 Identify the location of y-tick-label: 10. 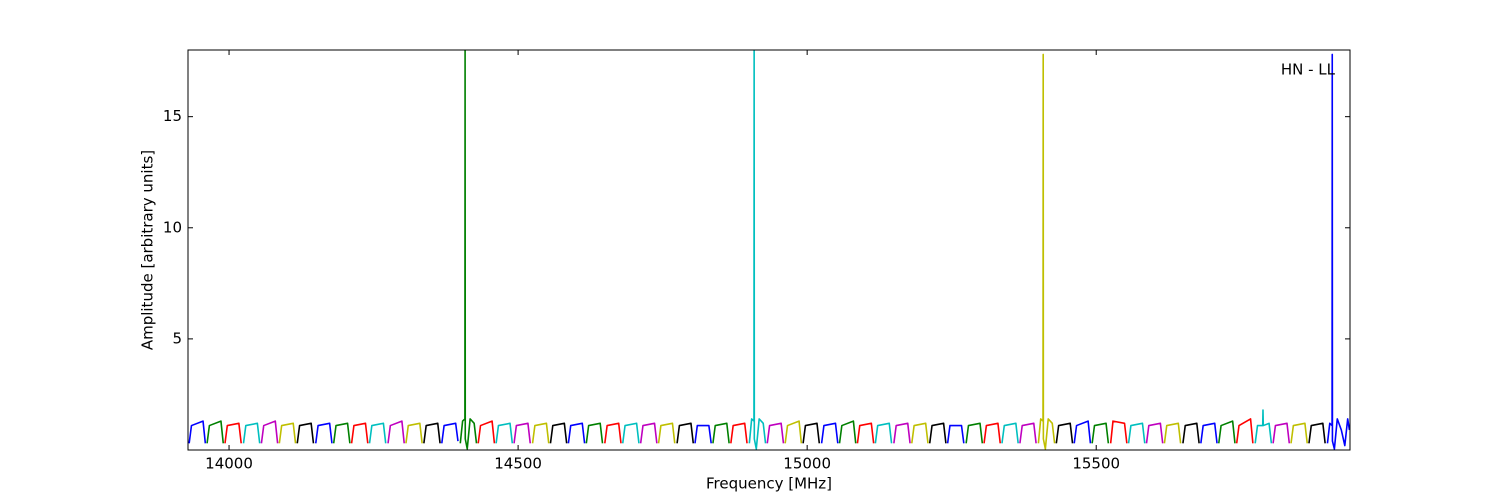
(172, 227).